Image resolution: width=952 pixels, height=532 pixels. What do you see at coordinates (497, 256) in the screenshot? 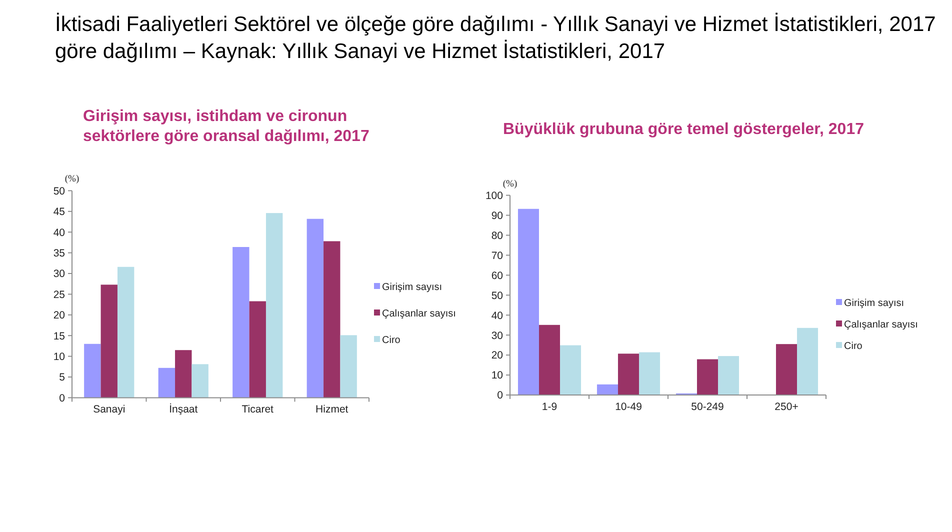
I see `y-tick-label: 70` at bounding box center [497, 256].